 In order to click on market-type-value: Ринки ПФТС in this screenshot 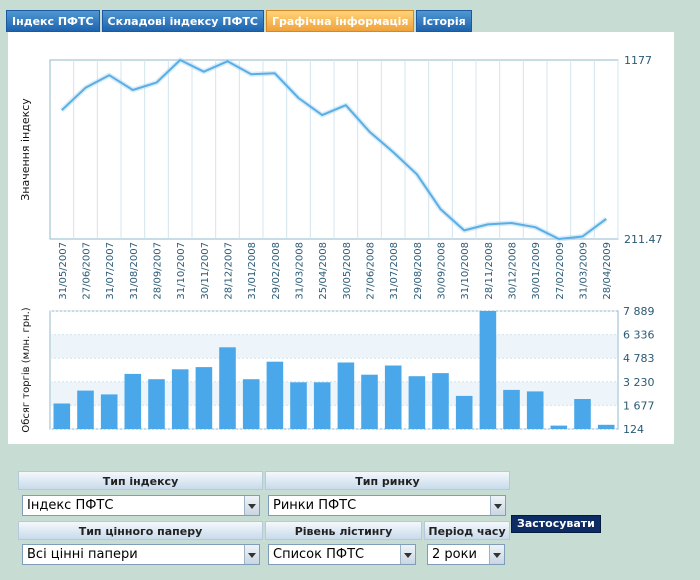, I will do `click(315, 505)`.